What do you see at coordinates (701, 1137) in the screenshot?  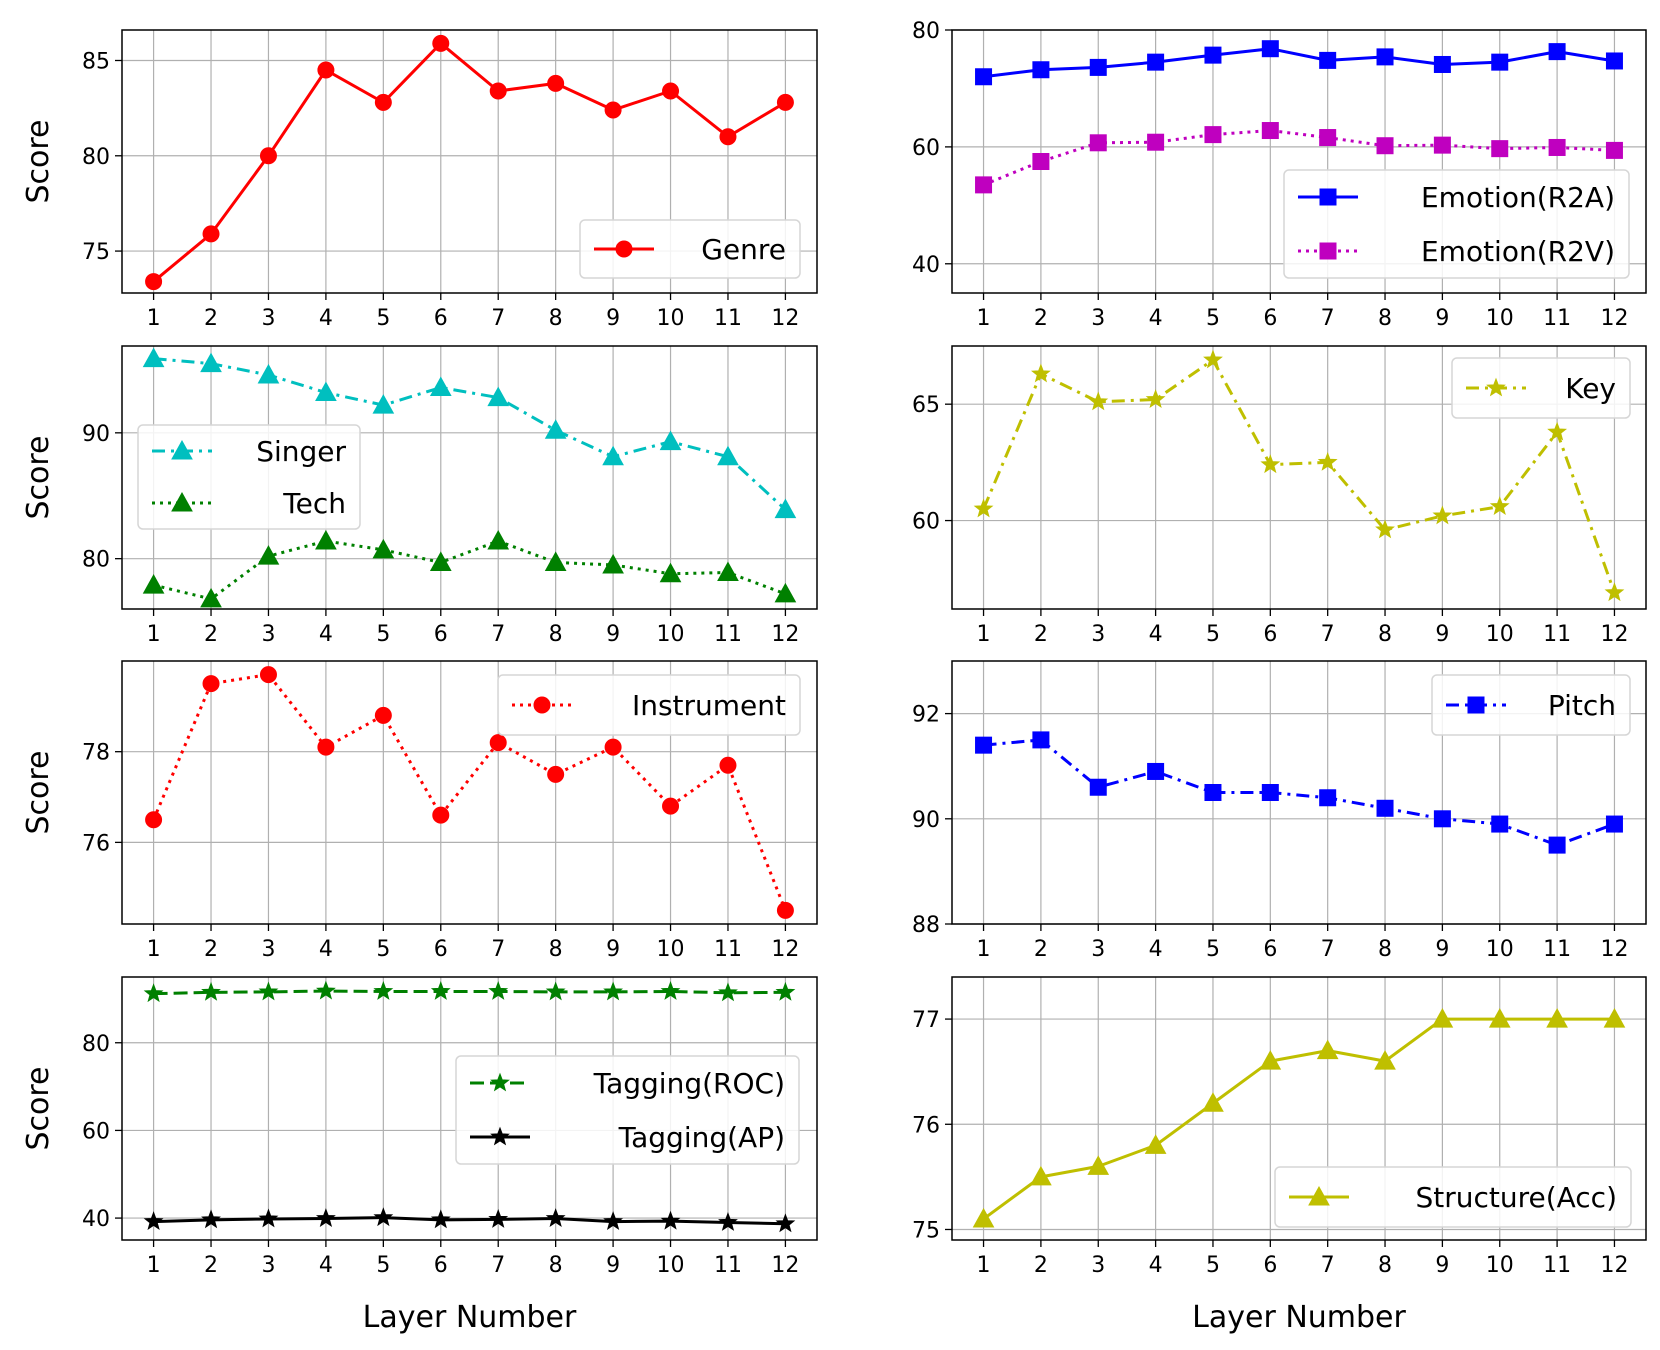 I see `legend-label-tagging-ap: Tagging(AP)` at bounding box center [701, 1137].